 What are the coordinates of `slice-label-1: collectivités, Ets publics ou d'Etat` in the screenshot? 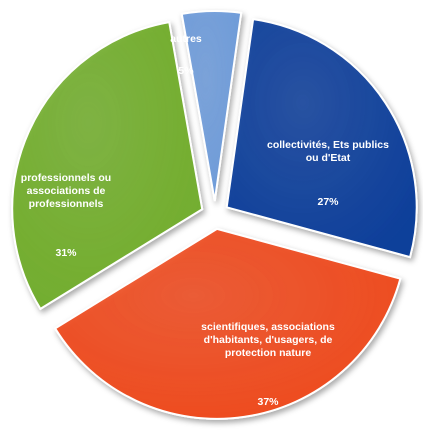 It's located at (328, 151).